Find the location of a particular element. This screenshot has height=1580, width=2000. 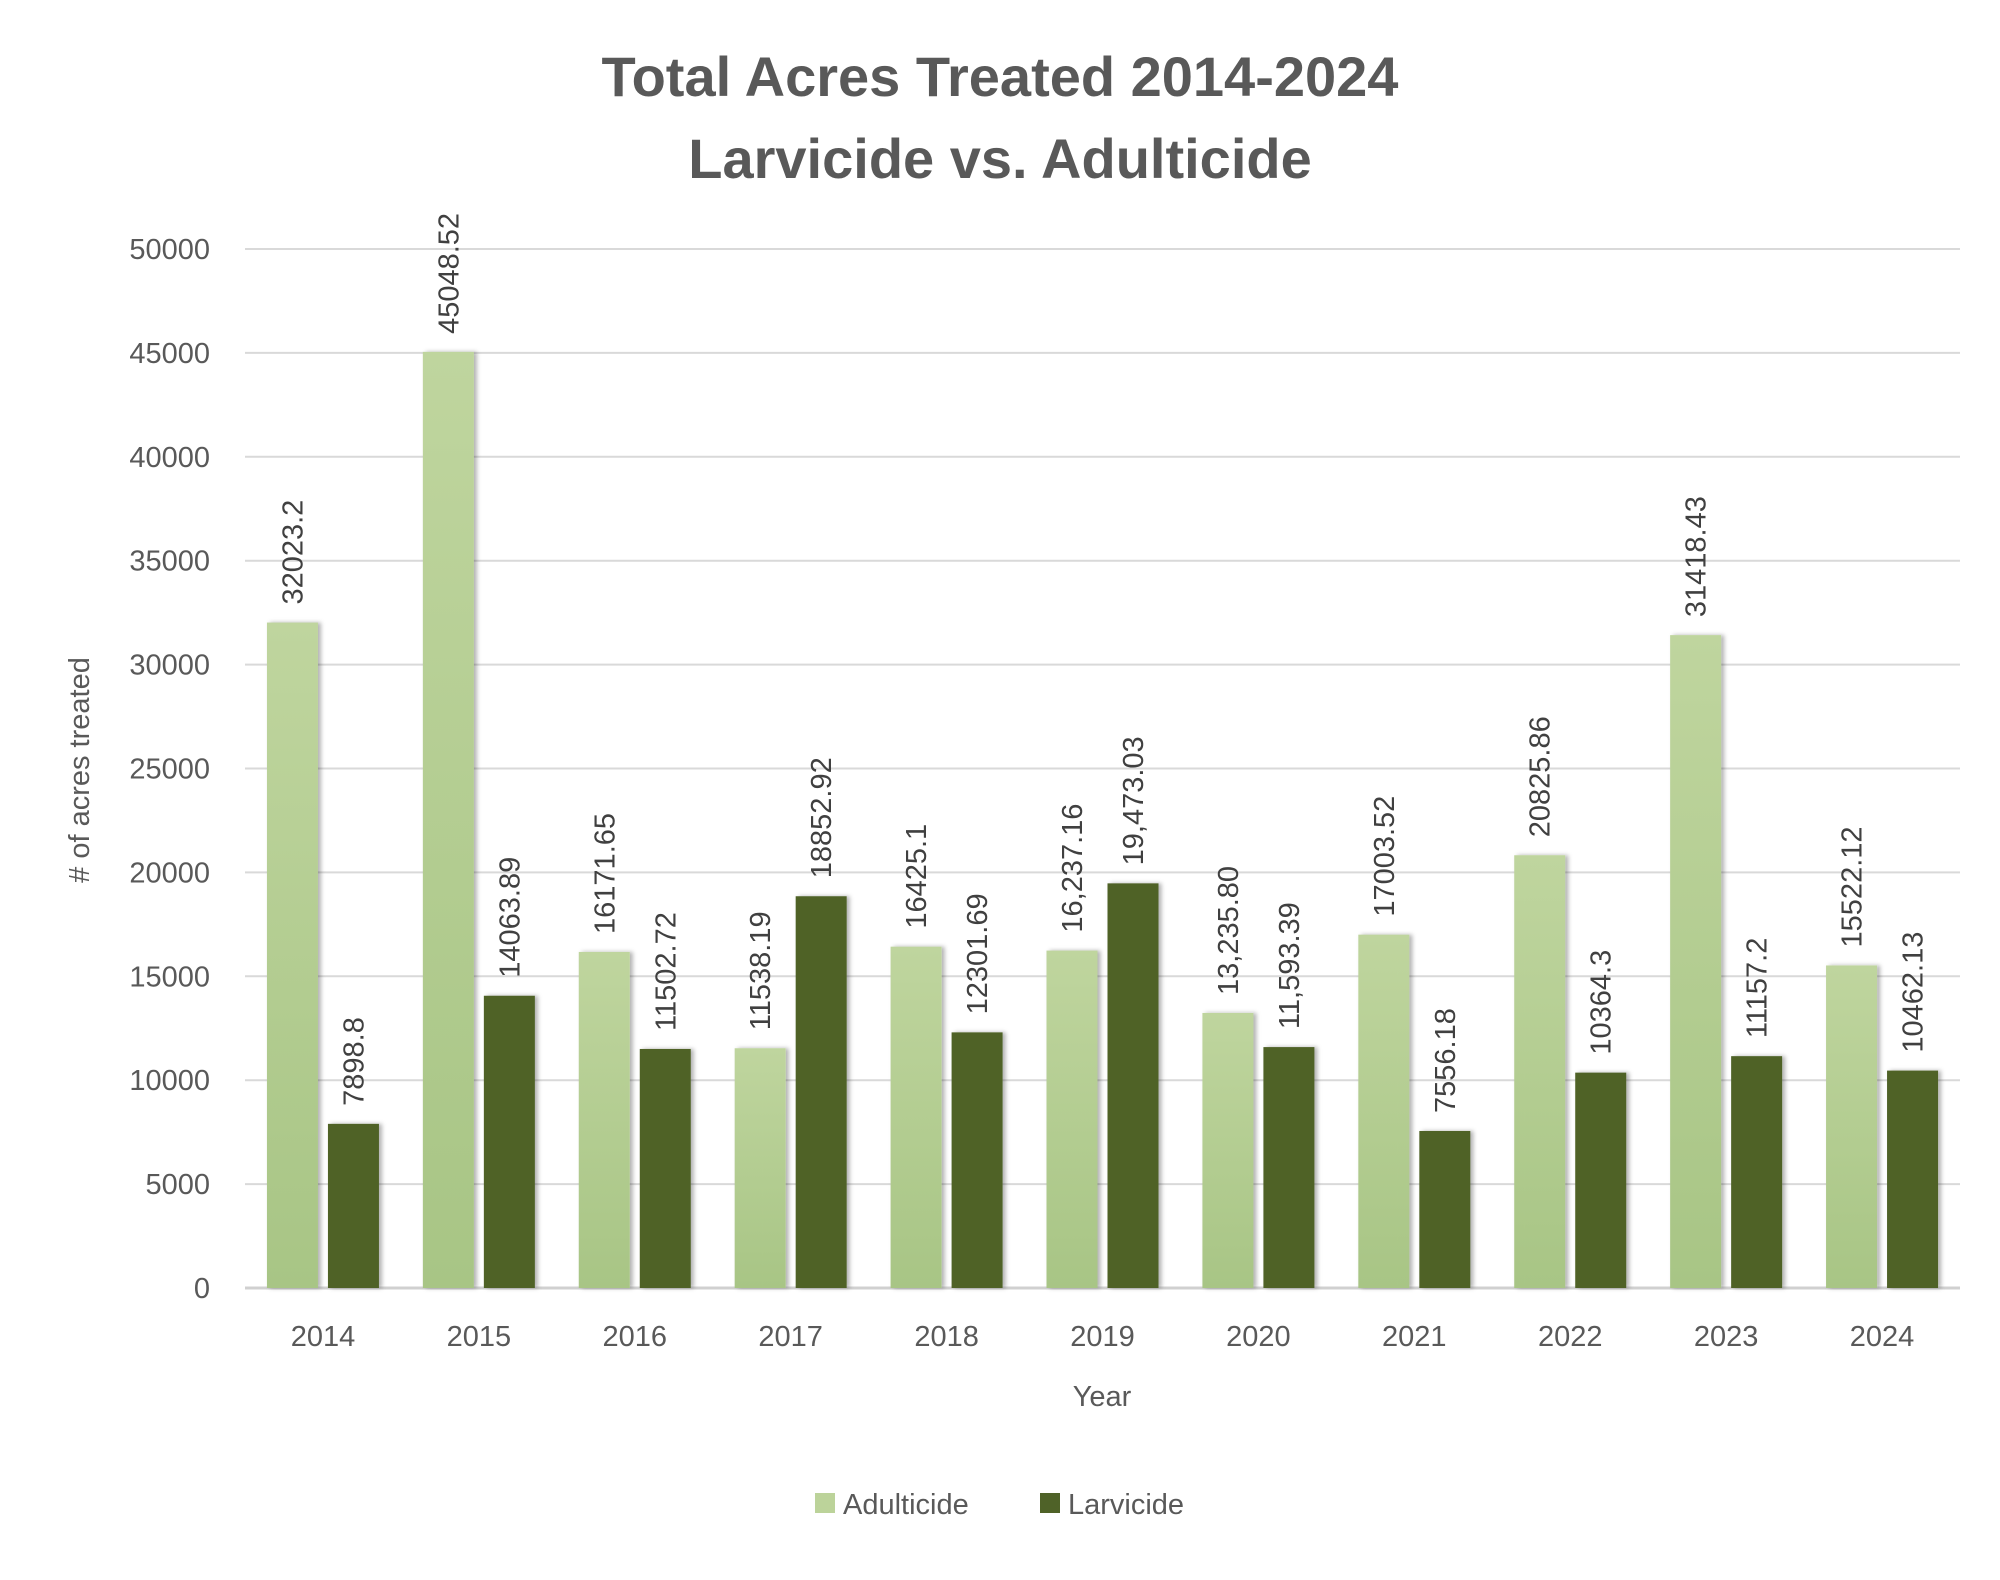

data-label: 32023.2 is located at coordinates (293, 552).